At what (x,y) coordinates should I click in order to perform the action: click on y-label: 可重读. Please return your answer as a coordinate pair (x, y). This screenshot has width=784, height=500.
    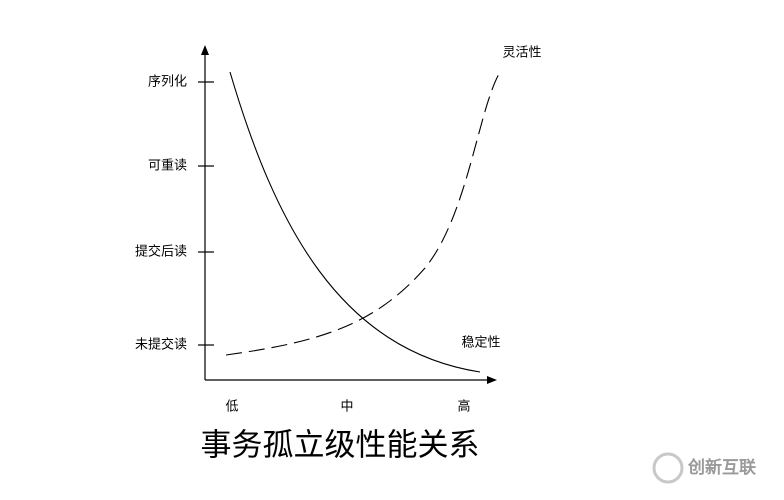
    Looking at the image, I should click on (167, 166).